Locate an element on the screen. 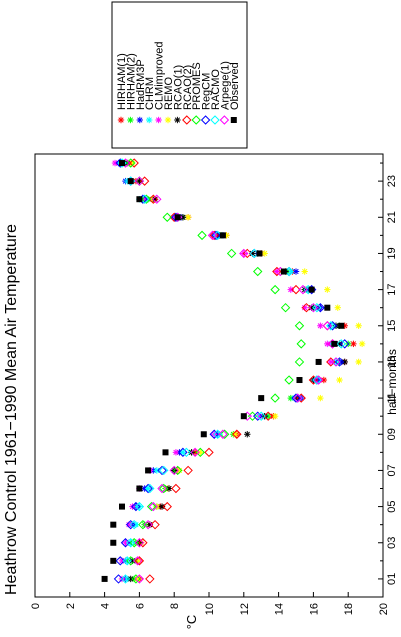  temperature-tick-label: 20 is located at coordinates (384, 609).